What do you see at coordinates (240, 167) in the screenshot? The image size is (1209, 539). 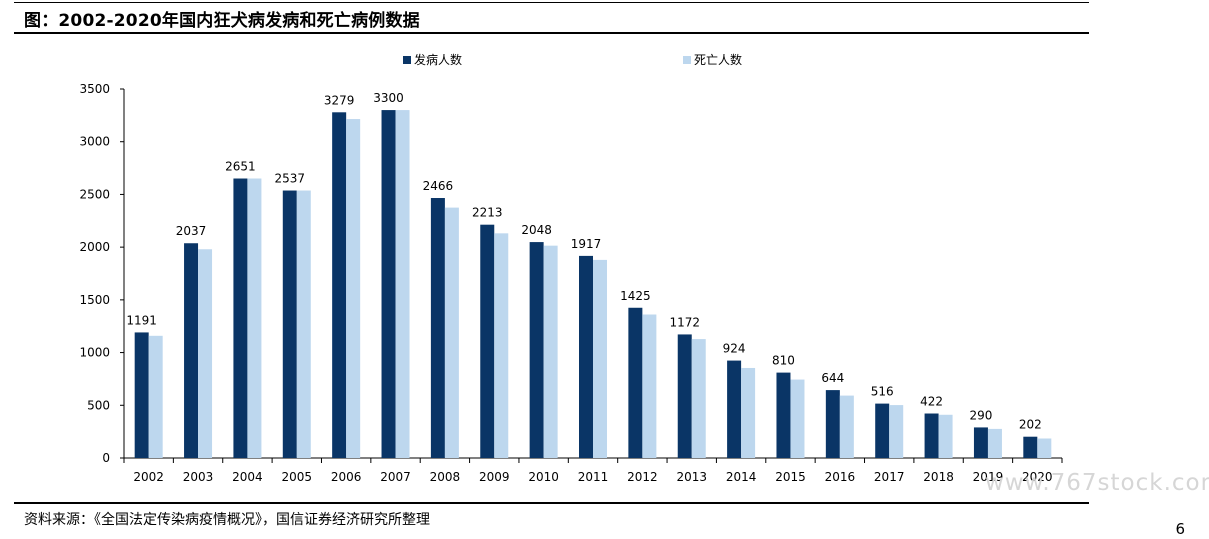 I see `data-label: 2651` at bounding box center [240, 167].